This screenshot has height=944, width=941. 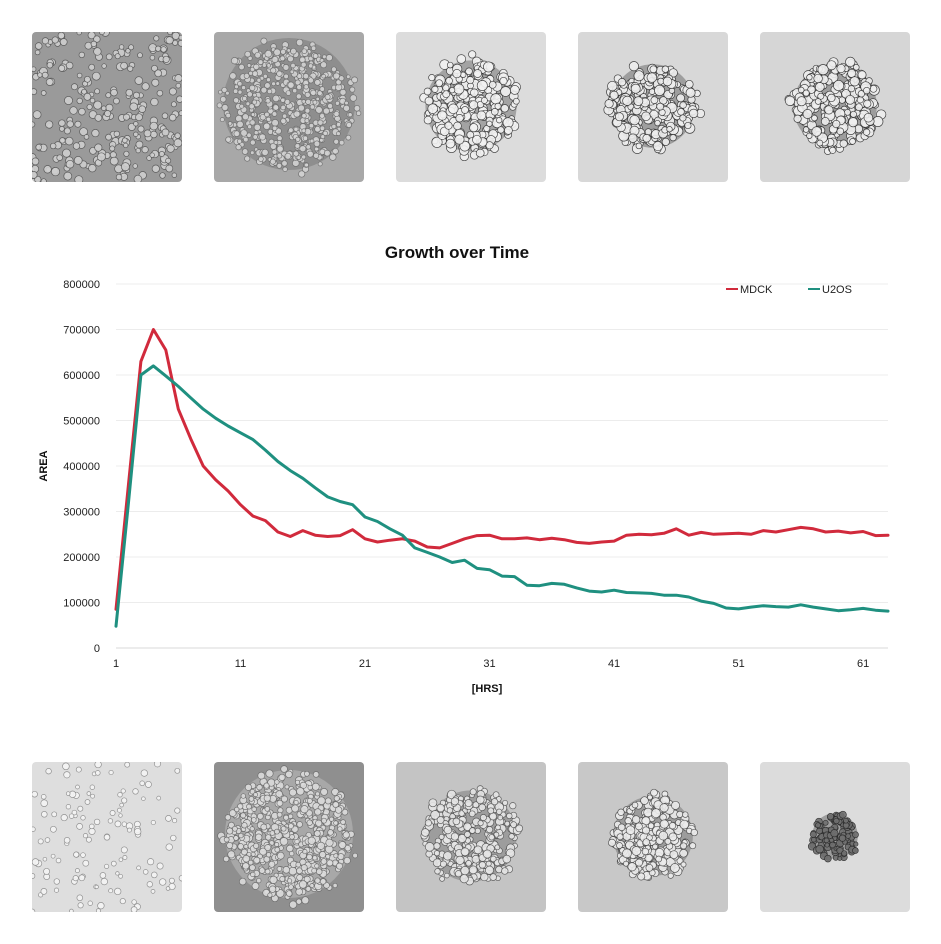 I want to click on y-tick-label: 700000, so click(x=81, y=331).